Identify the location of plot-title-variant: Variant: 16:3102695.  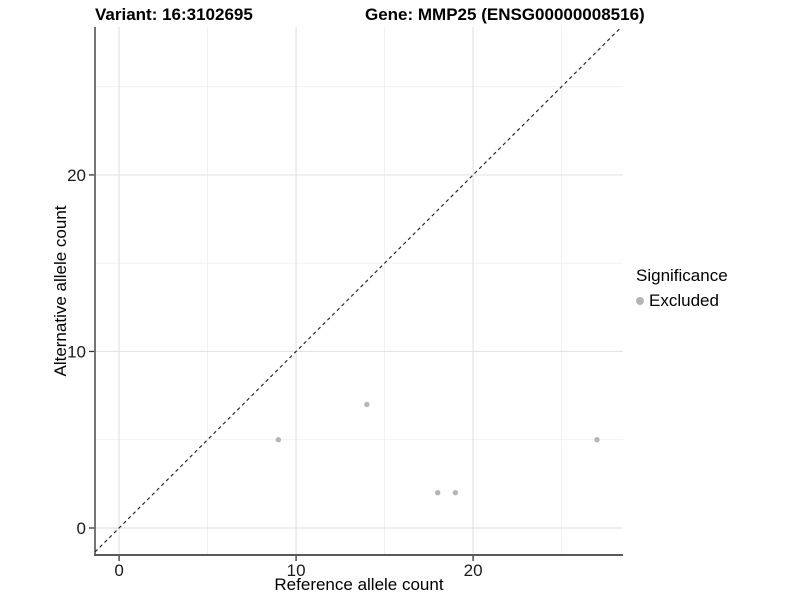
(174, 14).